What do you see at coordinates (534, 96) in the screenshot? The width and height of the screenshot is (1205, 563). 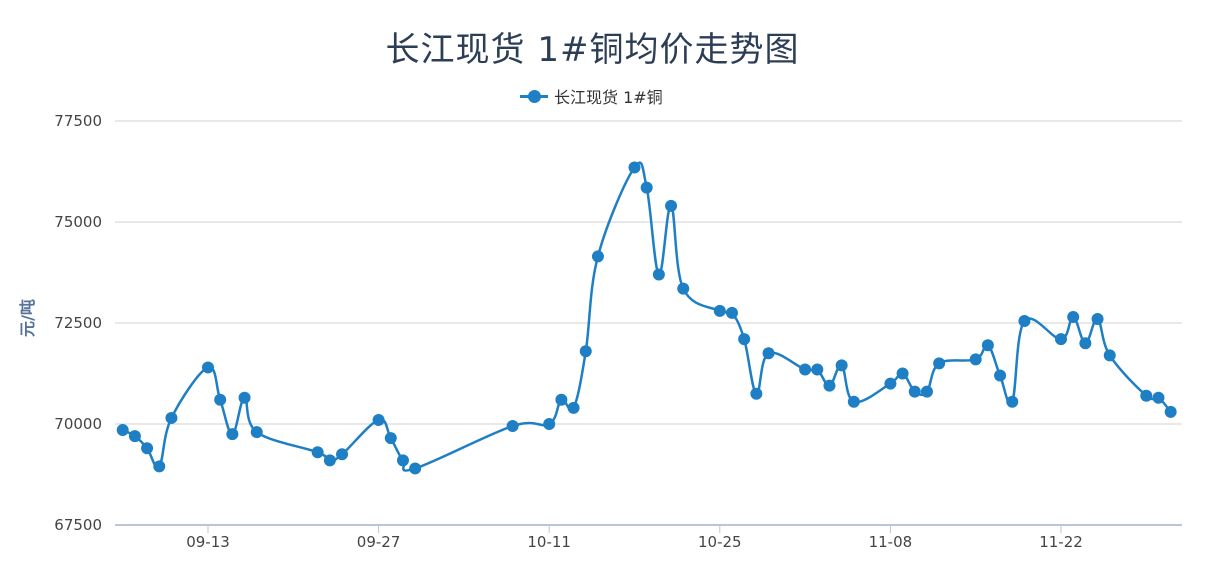 I see `legend-swatch` at bounding box center [534, 96].